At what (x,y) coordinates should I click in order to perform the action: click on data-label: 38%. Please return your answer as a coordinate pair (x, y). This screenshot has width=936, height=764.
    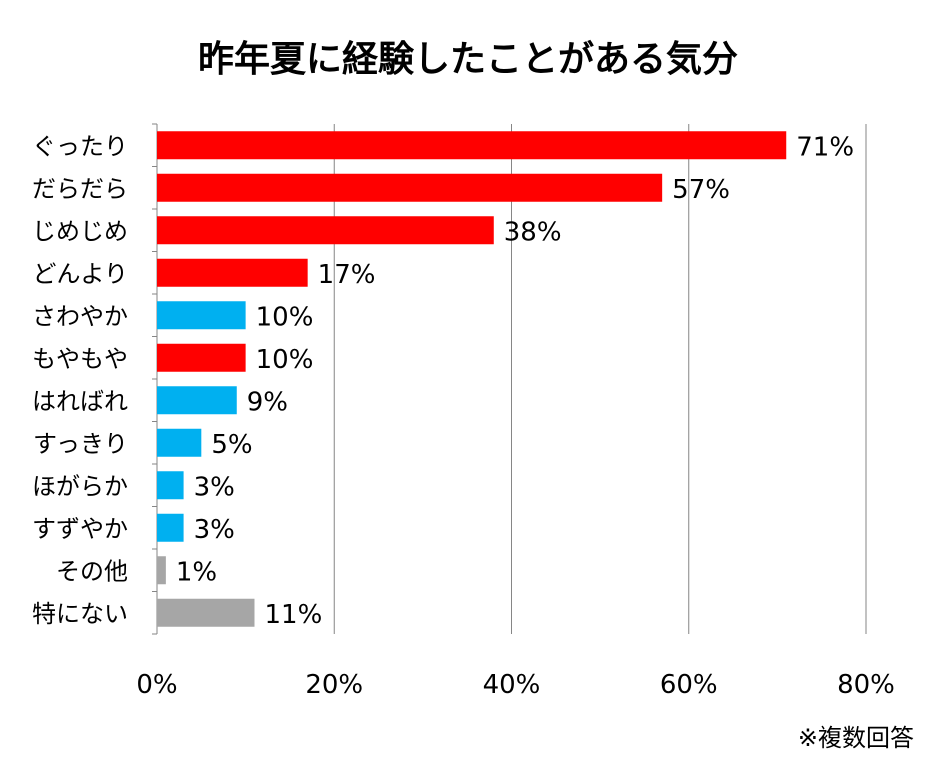
    Looking at the image, I should click on (533, 232).